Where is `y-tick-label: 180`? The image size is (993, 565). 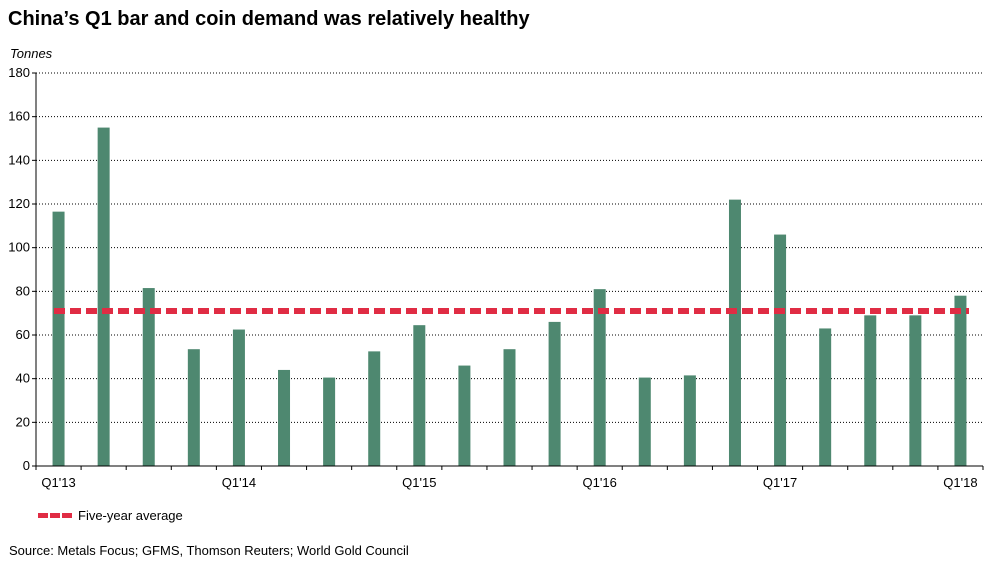
y-tick-label: 180 is located at coordinates (19, 72).